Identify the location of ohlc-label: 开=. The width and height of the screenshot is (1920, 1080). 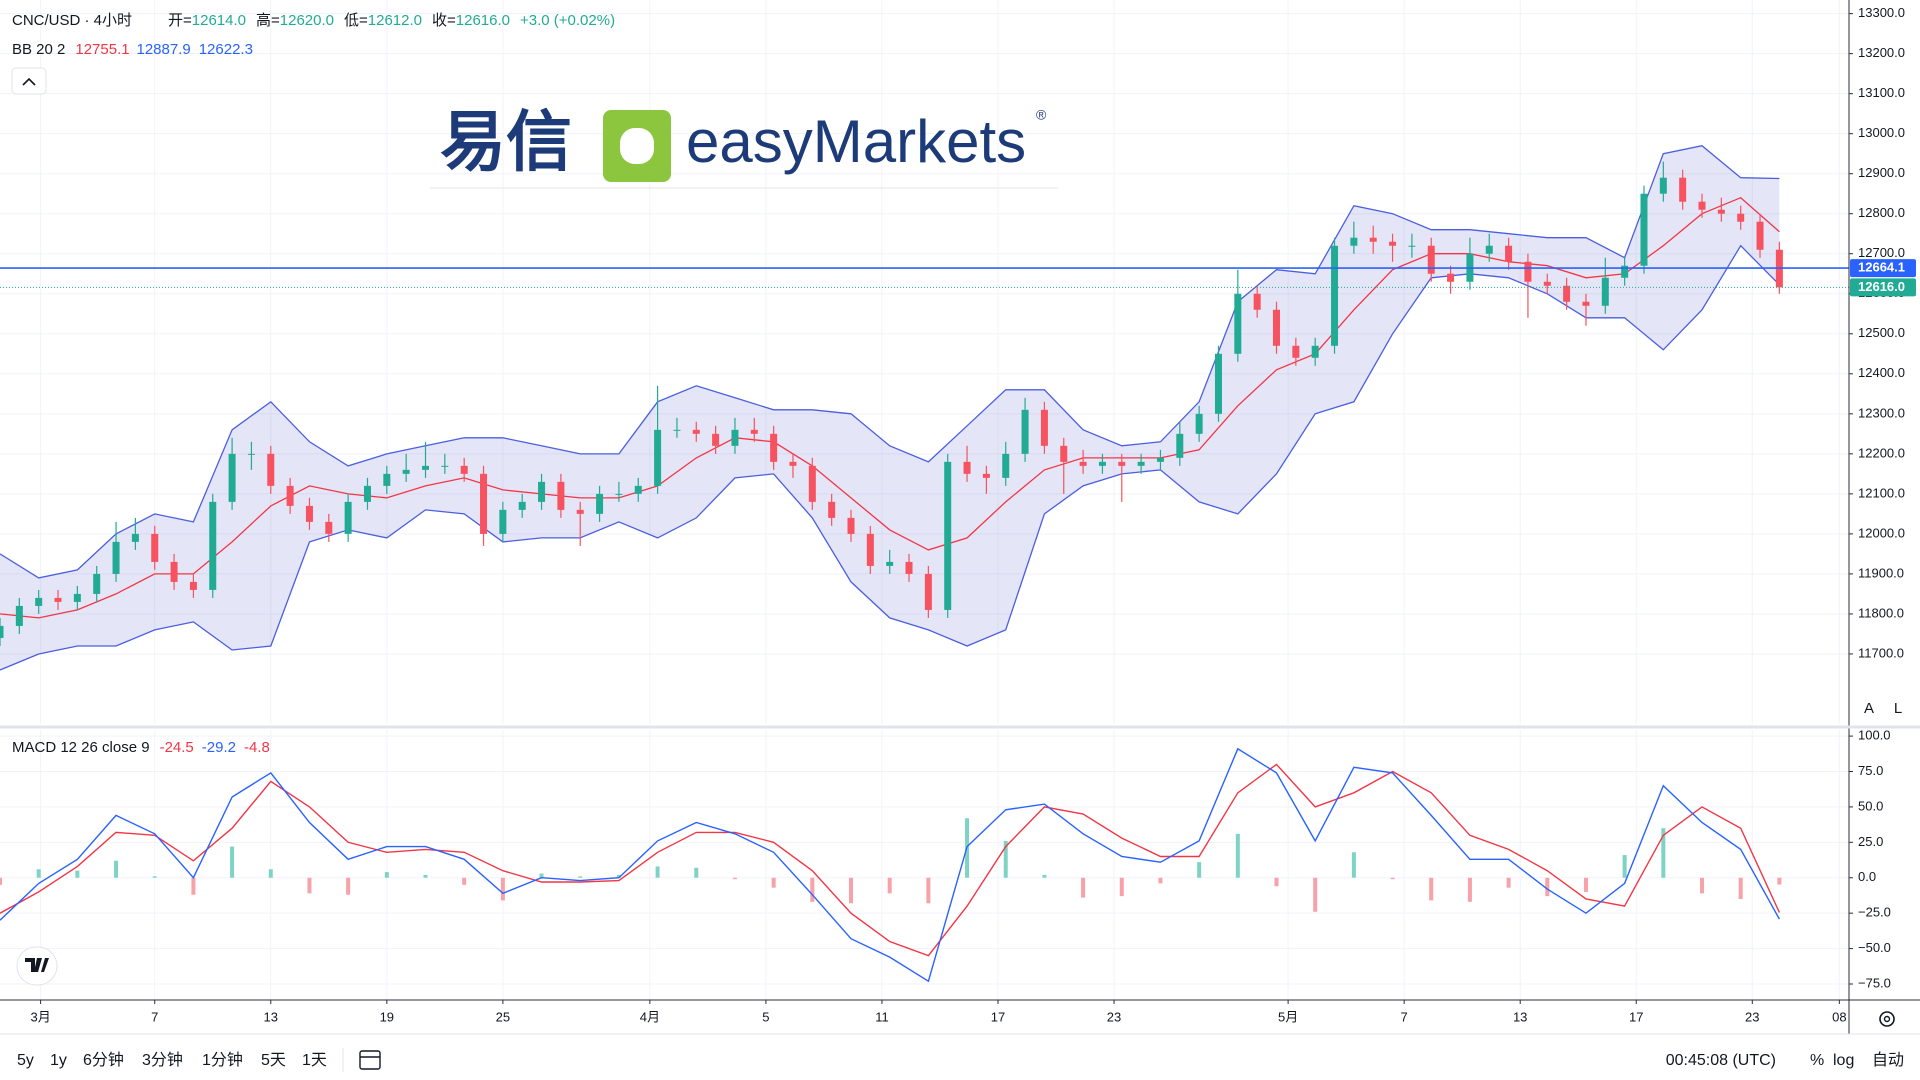
(180, 20).